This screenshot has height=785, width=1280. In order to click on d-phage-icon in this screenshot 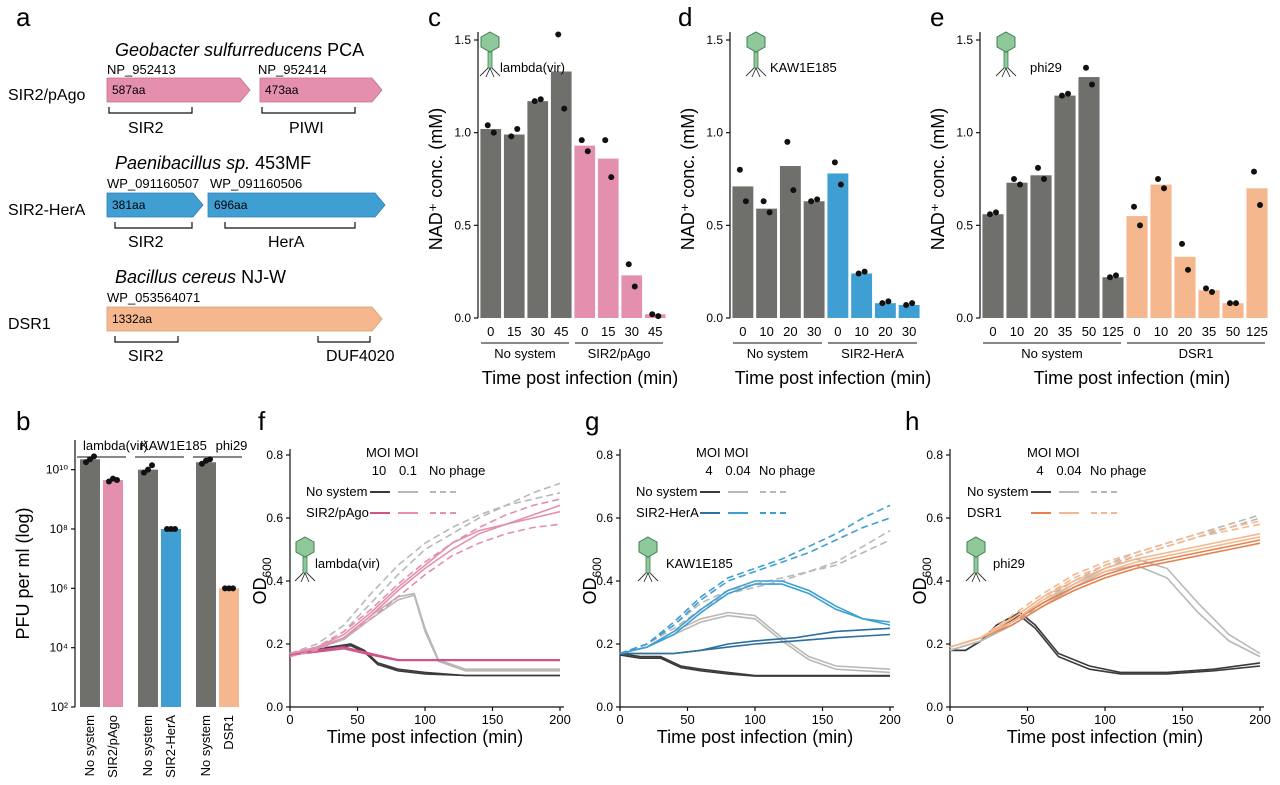, I will do `click(756, 54)`.